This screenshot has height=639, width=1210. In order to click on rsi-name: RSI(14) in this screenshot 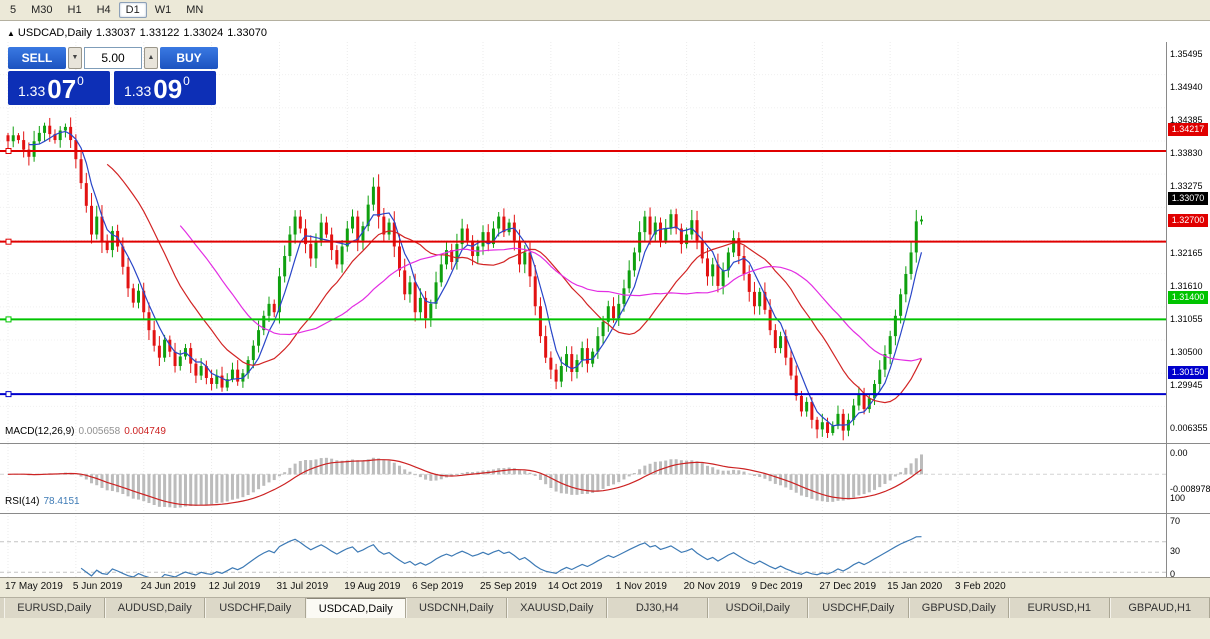, I will do `click(22, 501)`.